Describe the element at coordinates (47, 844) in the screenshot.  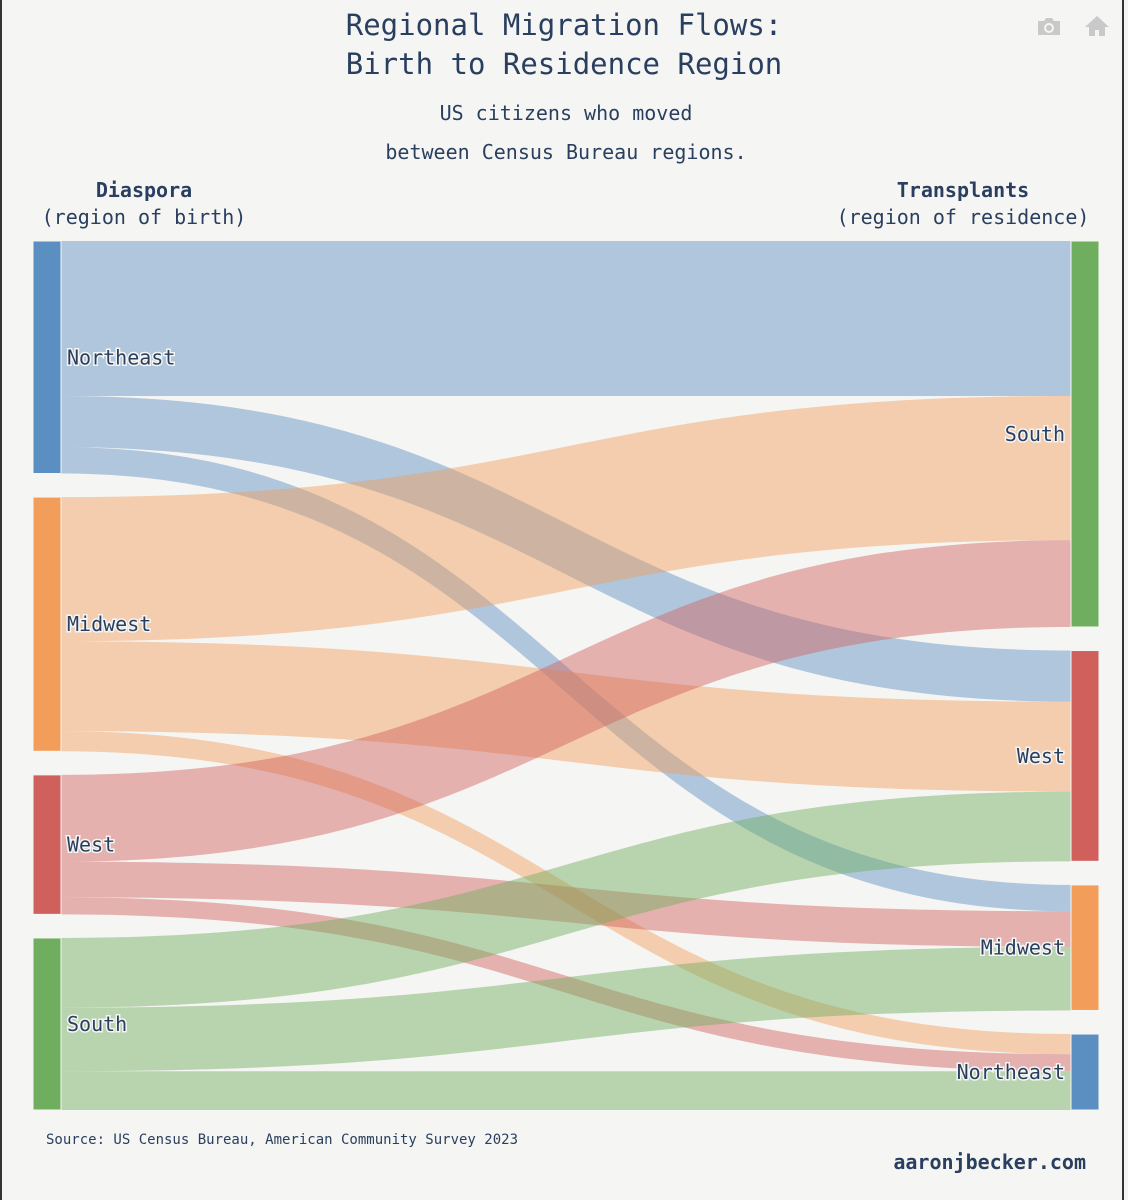
I see `source-node-west` at that location.